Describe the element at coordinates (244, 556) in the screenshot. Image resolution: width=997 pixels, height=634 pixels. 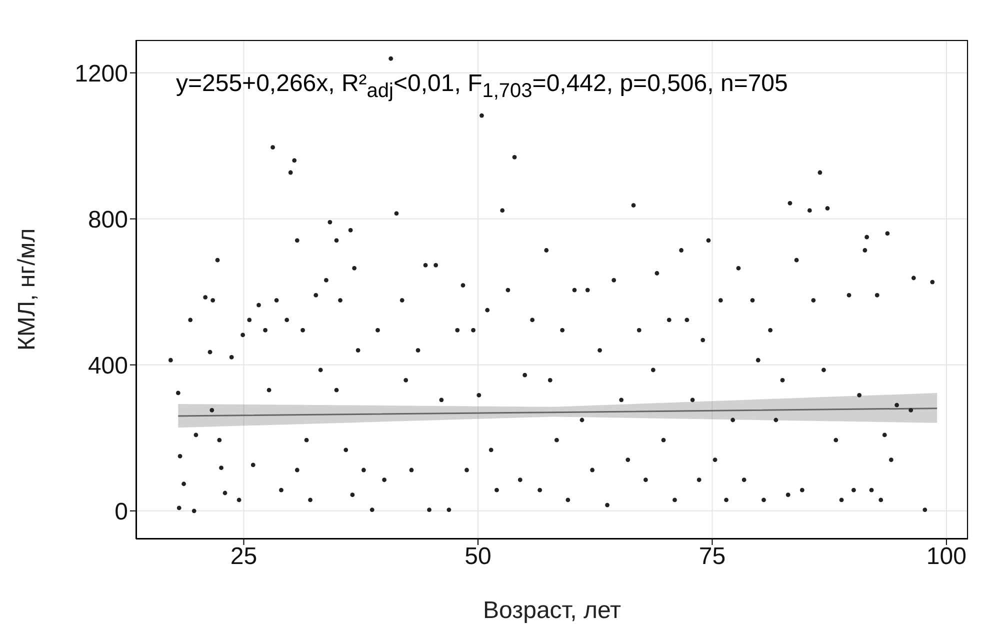
I see `x-tick-label: 25` at that location.